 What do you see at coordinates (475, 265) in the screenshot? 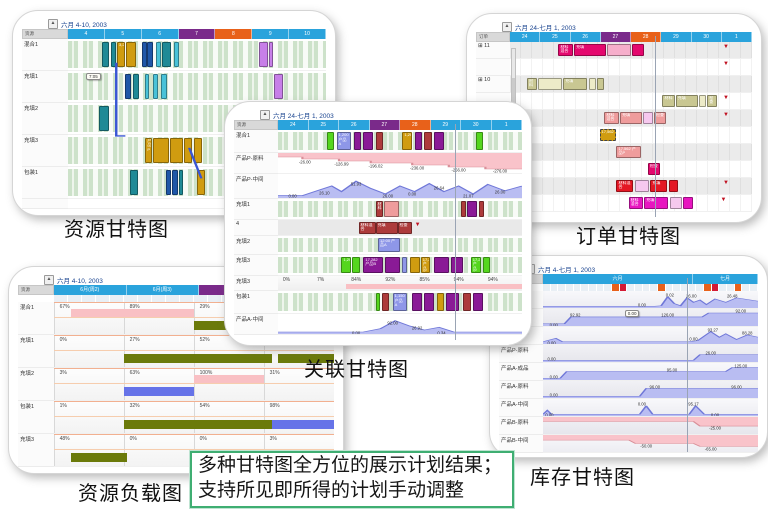
I see `task-bar: 17,282 产品A` at bounding box center [475, 265].